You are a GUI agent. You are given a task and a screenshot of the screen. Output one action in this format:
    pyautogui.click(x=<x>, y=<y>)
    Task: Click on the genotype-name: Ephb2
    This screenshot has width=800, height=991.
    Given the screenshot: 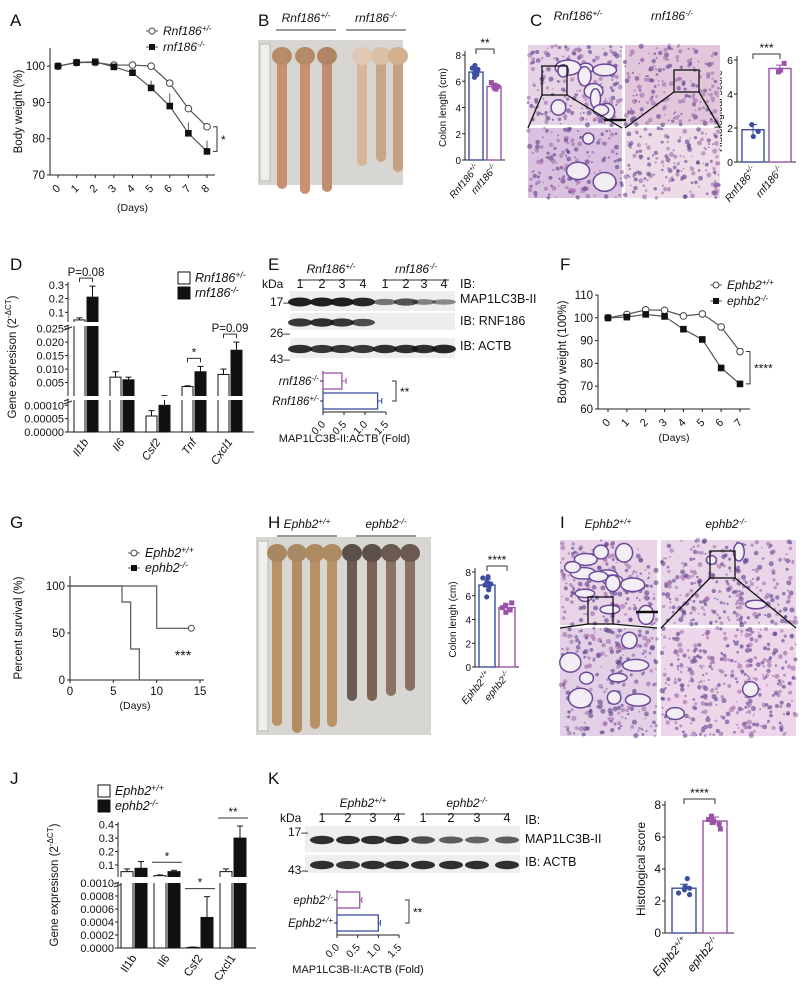 What is the action you would take?
    pyautogui.click(x=163, y=553)
    